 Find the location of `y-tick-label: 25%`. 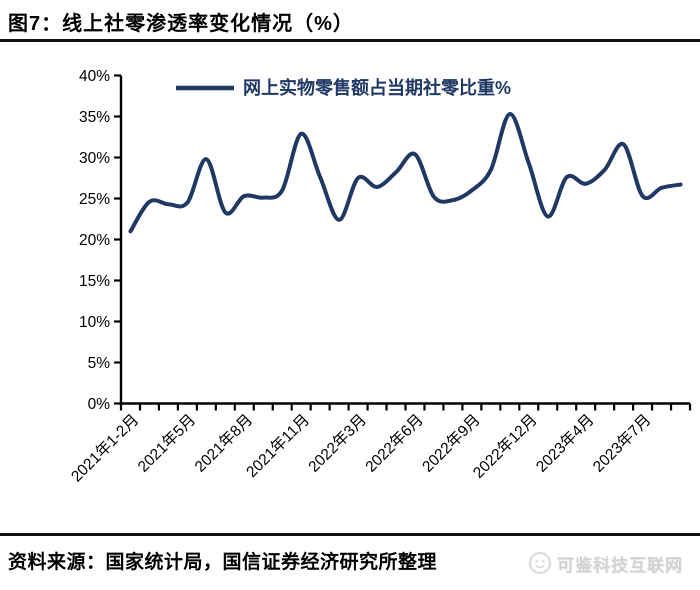

y-tick-label: 25% is located at coordinates (94, 199).